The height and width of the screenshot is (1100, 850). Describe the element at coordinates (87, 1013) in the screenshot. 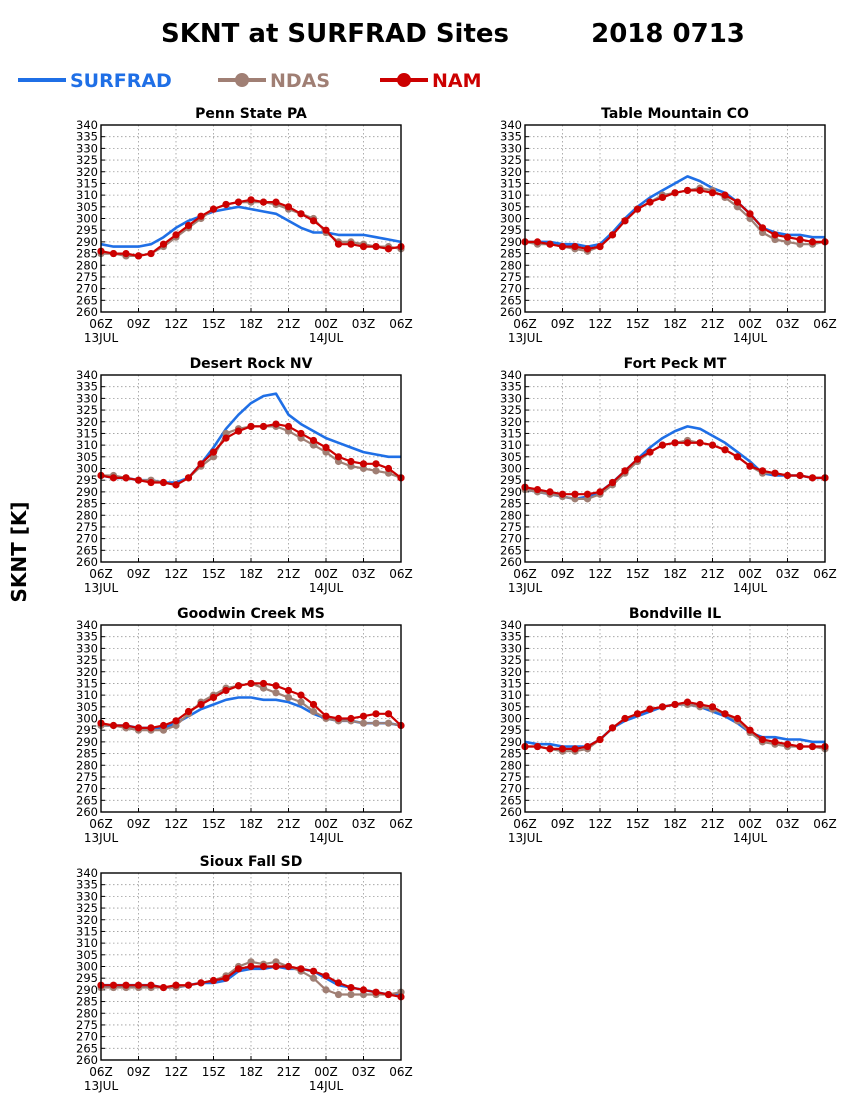

I see `y-tick-label: 280` at that location.